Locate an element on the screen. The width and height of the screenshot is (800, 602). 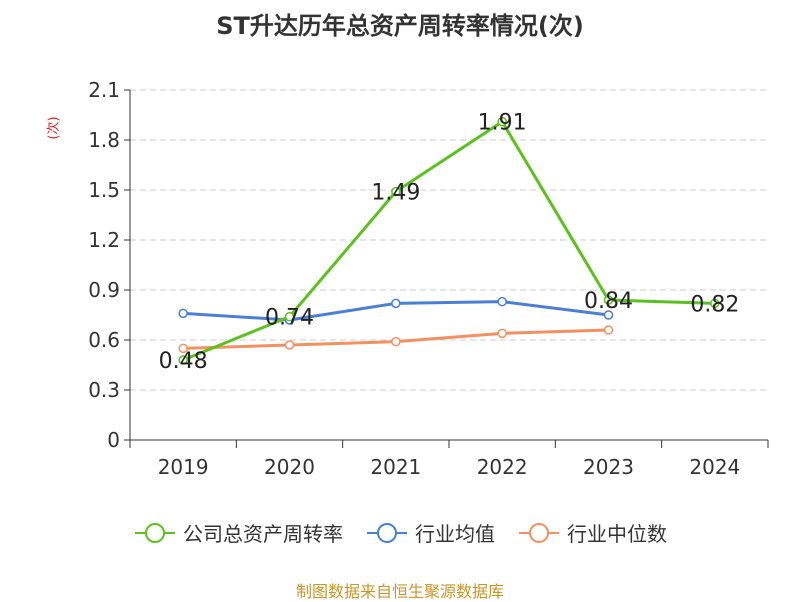
y-tick-label: 0 is located at coordinates (113, 440).